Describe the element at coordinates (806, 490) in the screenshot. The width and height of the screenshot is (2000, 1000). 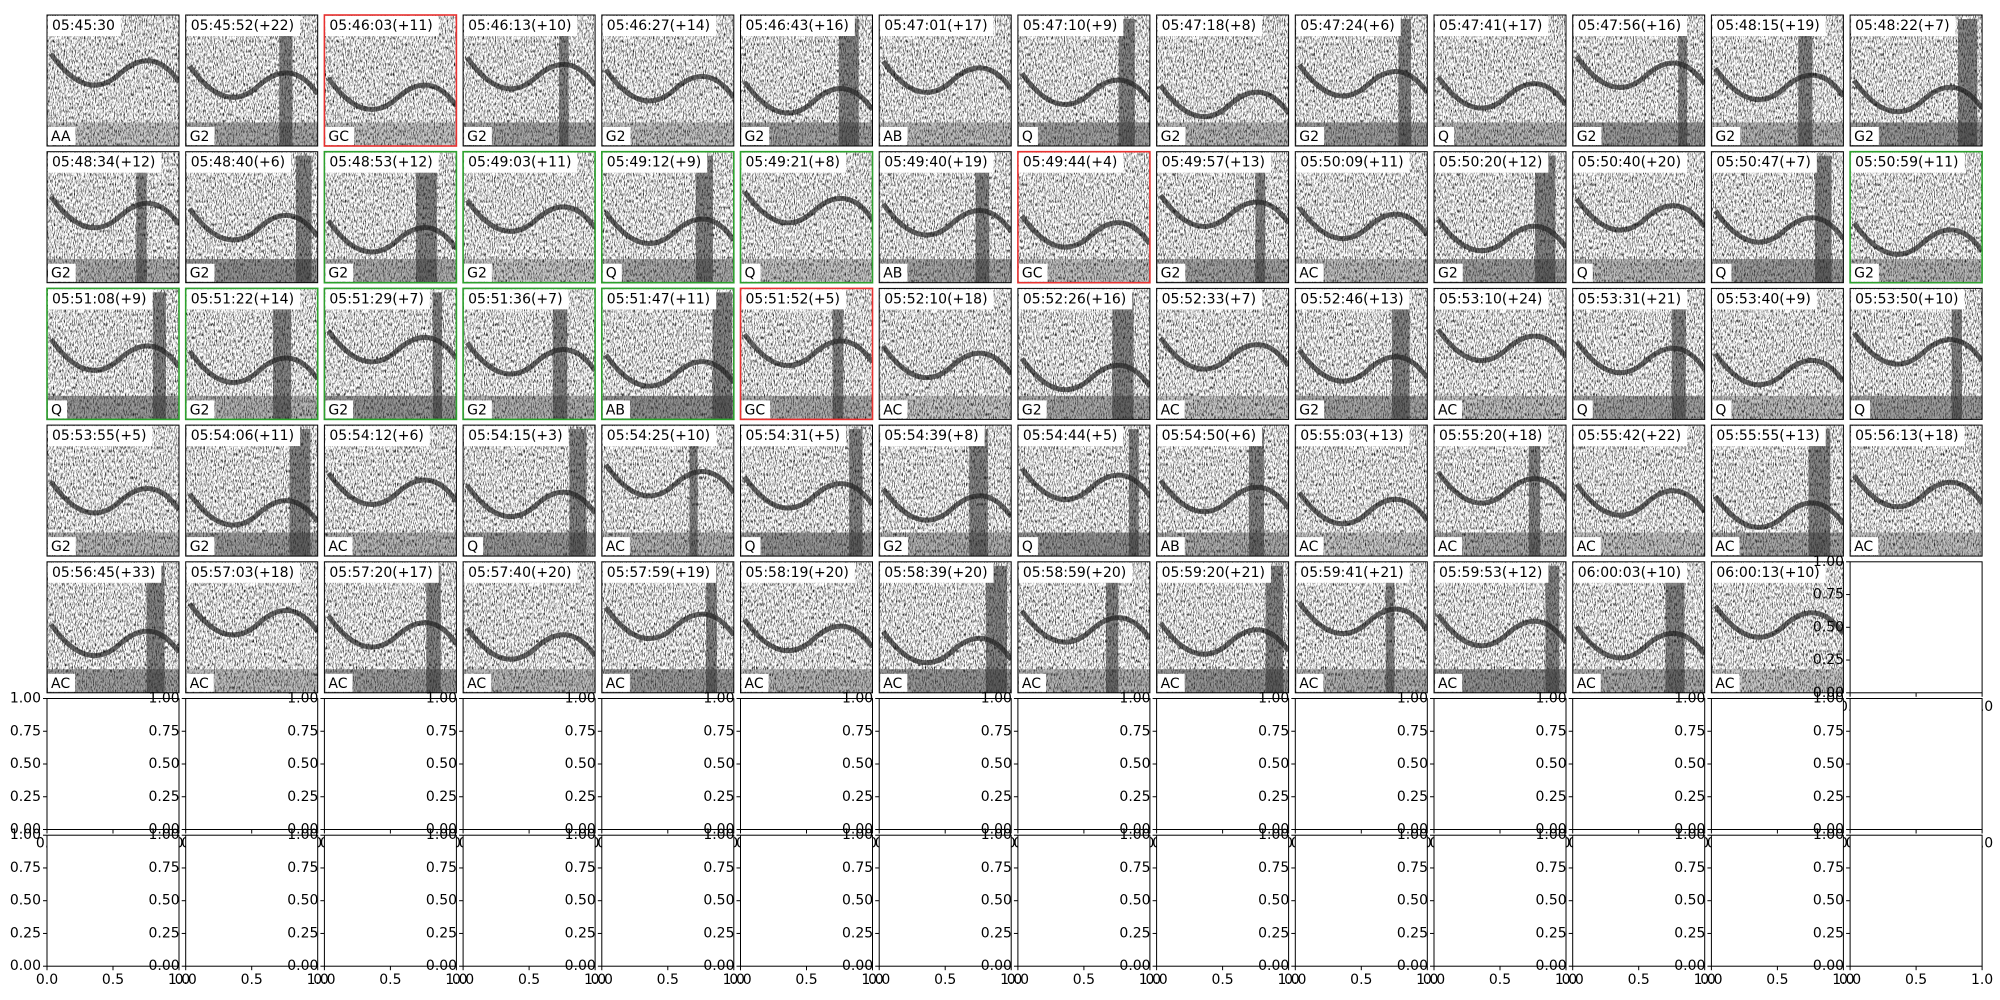
I see `spectrogram-panel: 05:54:31(+5) Q` at that location.